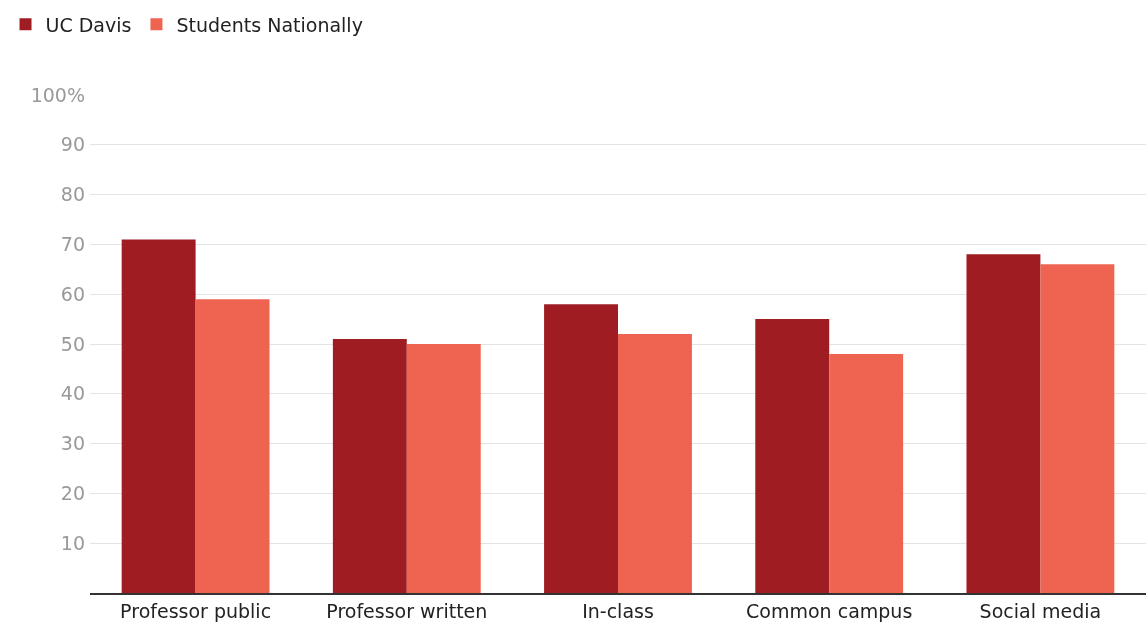 The height and width of the screenshot is (629, 1148). I want to click on x-tick-label: Social media, so click(1040, 610).